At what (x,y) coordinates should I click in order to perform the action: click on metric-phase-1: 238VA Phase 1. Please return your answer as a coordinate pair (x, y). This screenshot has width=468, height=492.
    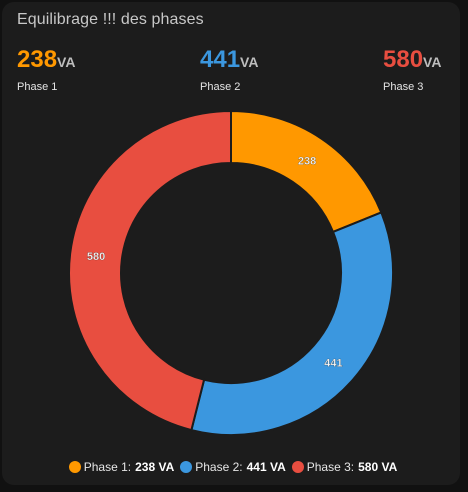
    Looking at the image, I should click on (46, 70).